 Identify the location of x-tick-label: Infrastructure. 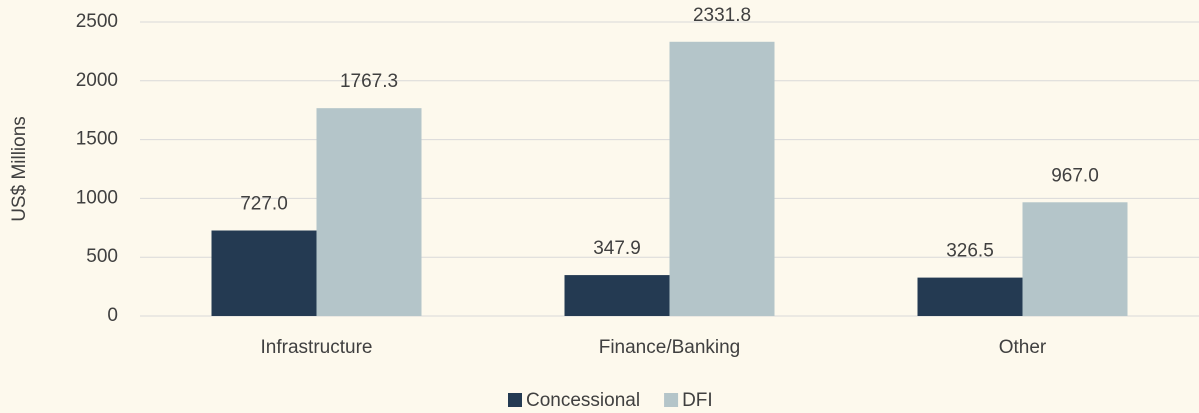
(317, 347).